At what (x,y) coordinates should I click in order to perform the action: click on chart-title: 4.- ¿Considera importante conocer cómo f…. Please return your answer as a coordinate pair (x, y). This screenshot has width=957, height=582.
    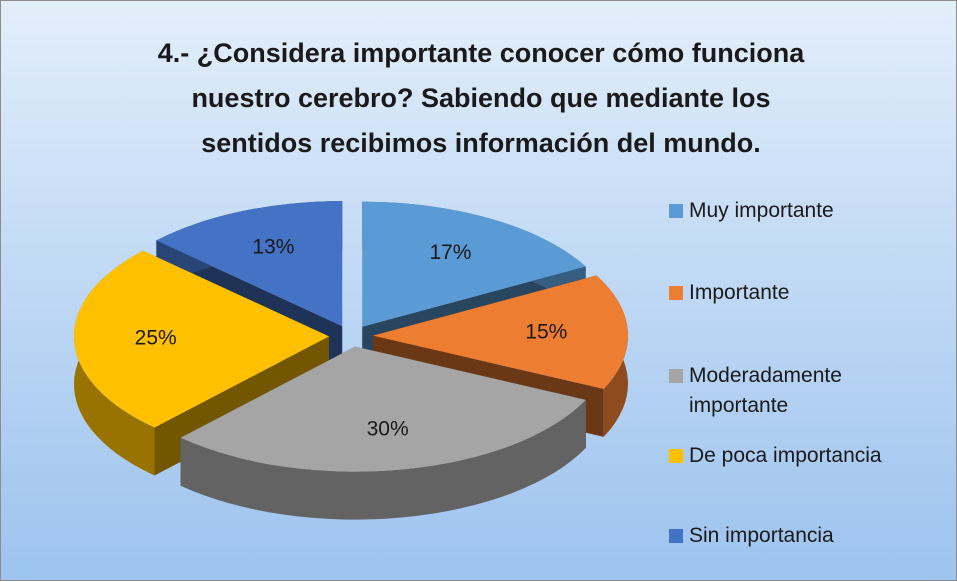
    Looking at the image, I should click on (481, 98).